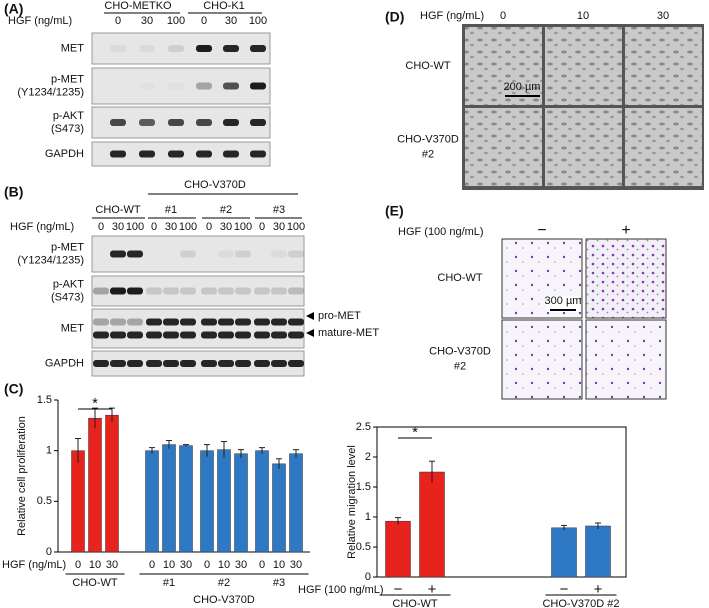 The width and height of the screenshot is (709, 608). I want to click on row-label: GAPDH, so click(64, 154).